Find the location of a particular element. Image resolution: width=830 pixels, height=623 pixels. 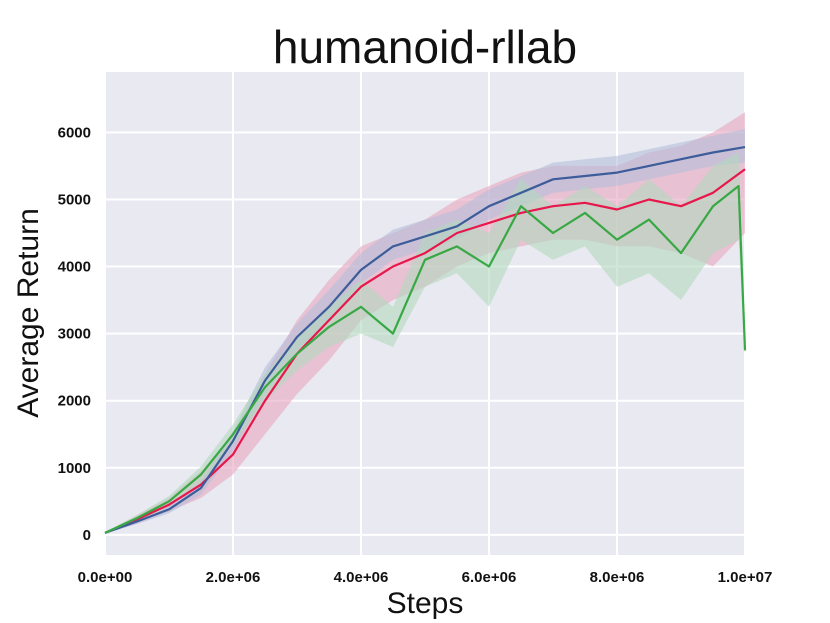

x-tick-label: 4.0e+06 is located at coordinates (361, 577).